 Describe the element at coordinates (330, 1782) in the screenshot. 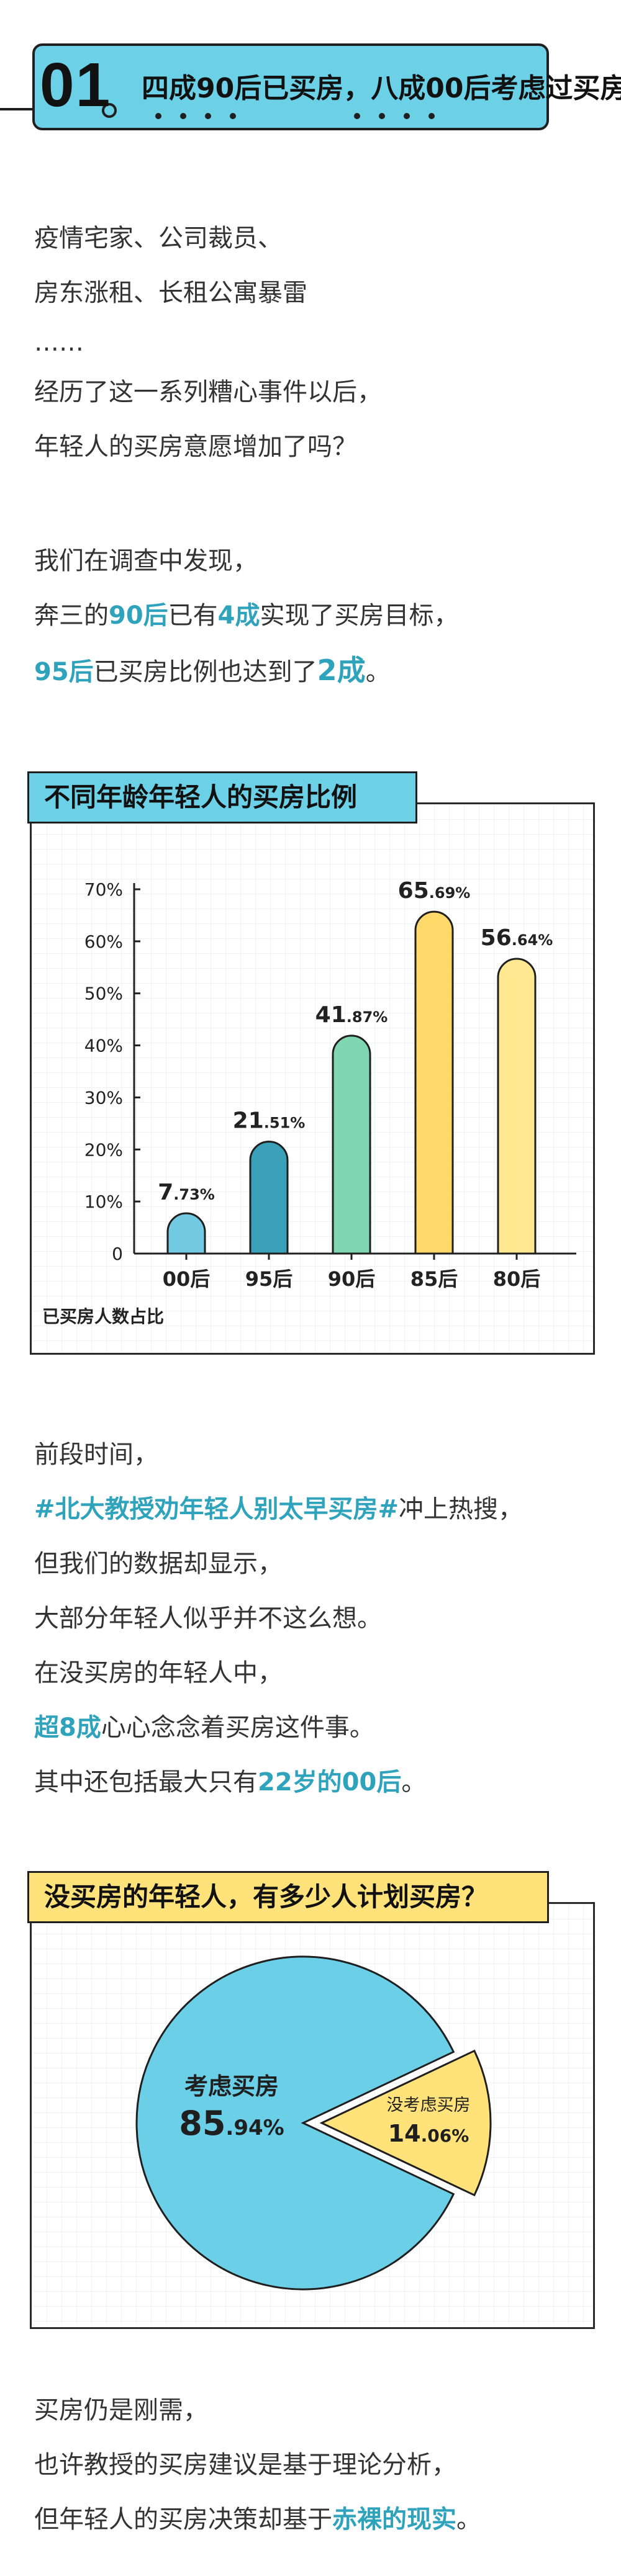

I see `highlight-00s: 22岁的00后` at that location.